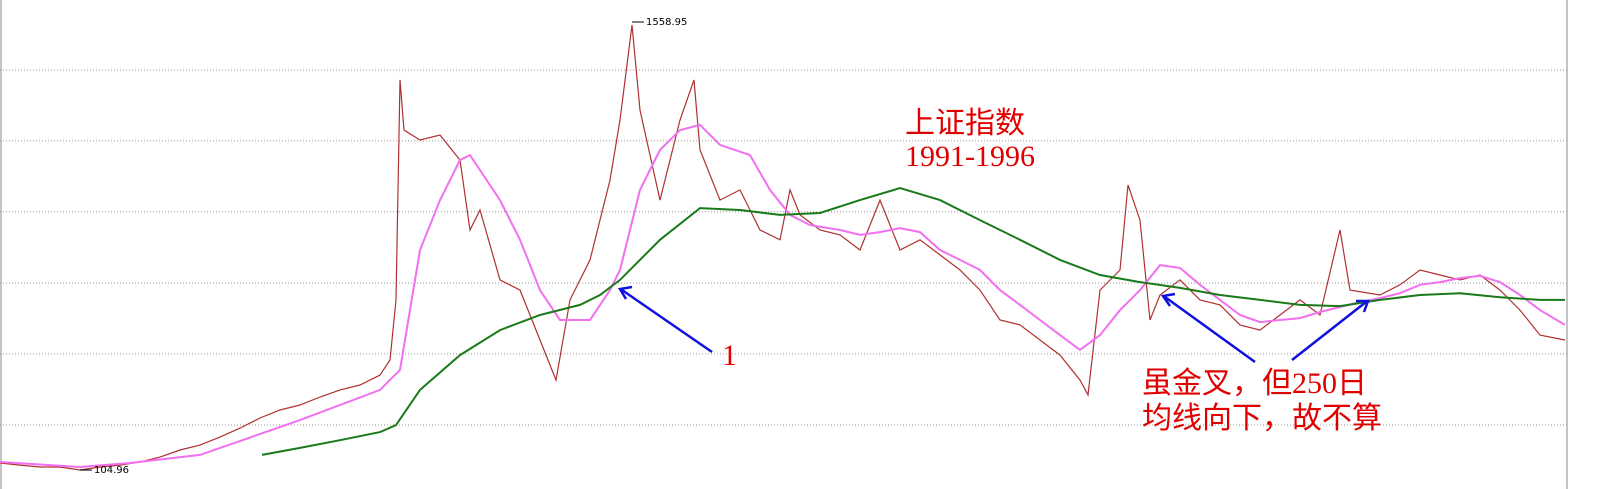  What do you see at coordinates (993, 324) in the screenshot?
I see `arrows` at bounding box center [993, 324].